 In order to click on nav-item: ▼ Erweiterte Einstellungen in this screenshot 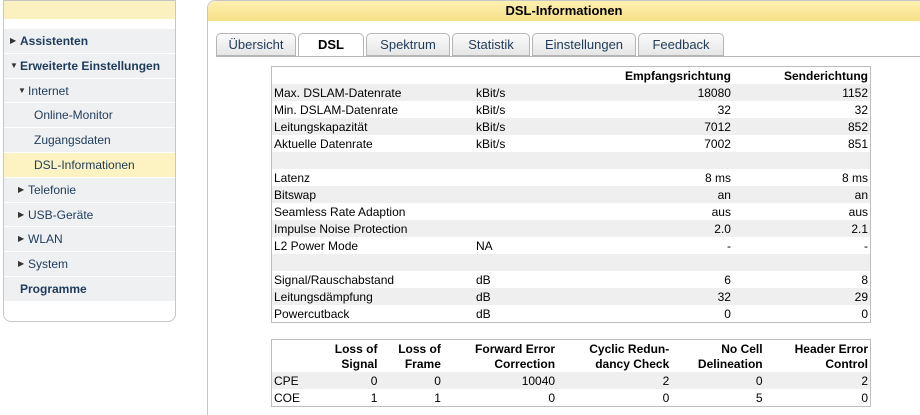, I will do `click(89, 65)`.